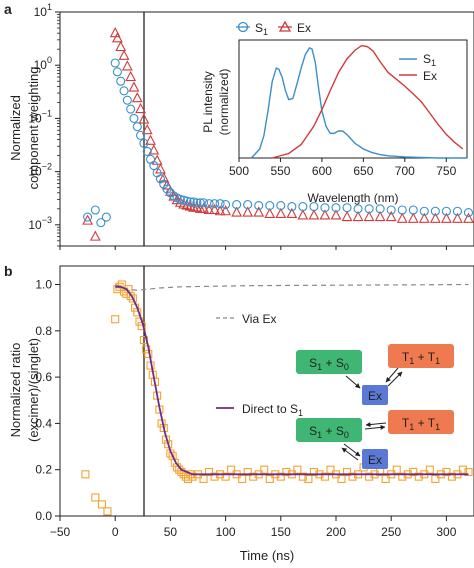 This screenshot has height=568, width=474. I want to click on inset-xtick-label: 550, so click(280, 171).